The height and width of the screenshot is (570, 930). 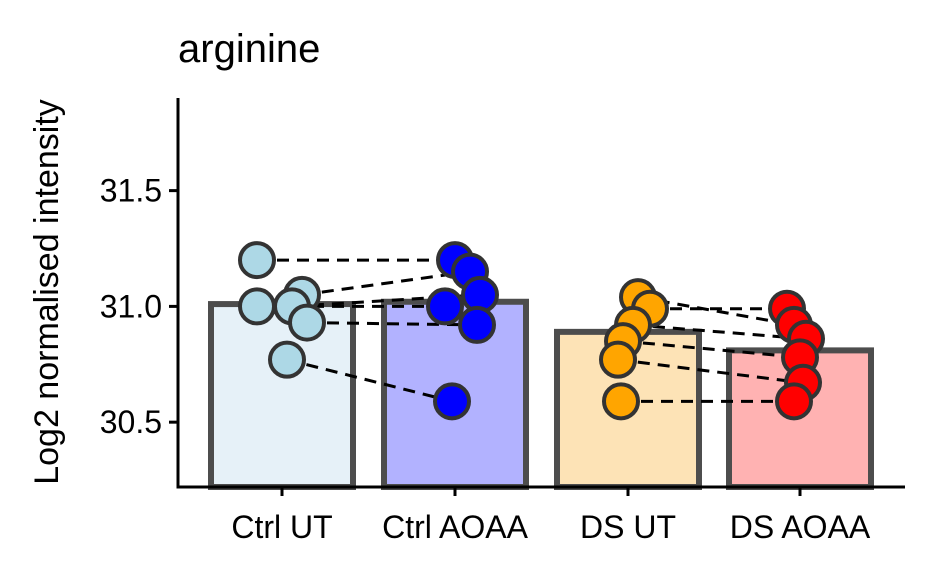 I want to click on y-axis-label: Log2 normalised intensity, so click(x=47, y=292).